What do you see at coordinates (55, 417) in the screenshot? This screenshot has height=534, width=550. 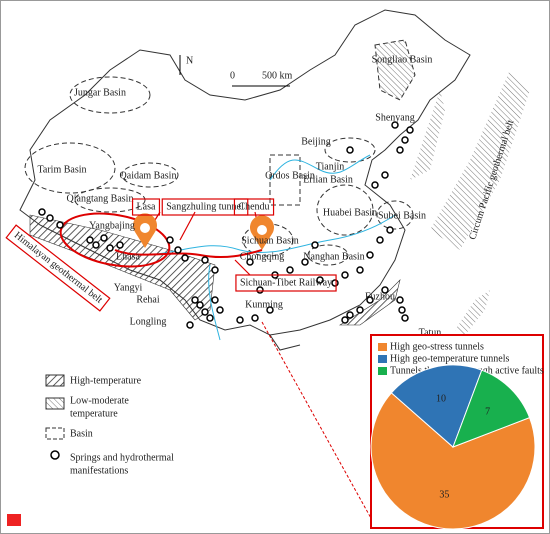 I see `legend` at bounding box center [55, 417].